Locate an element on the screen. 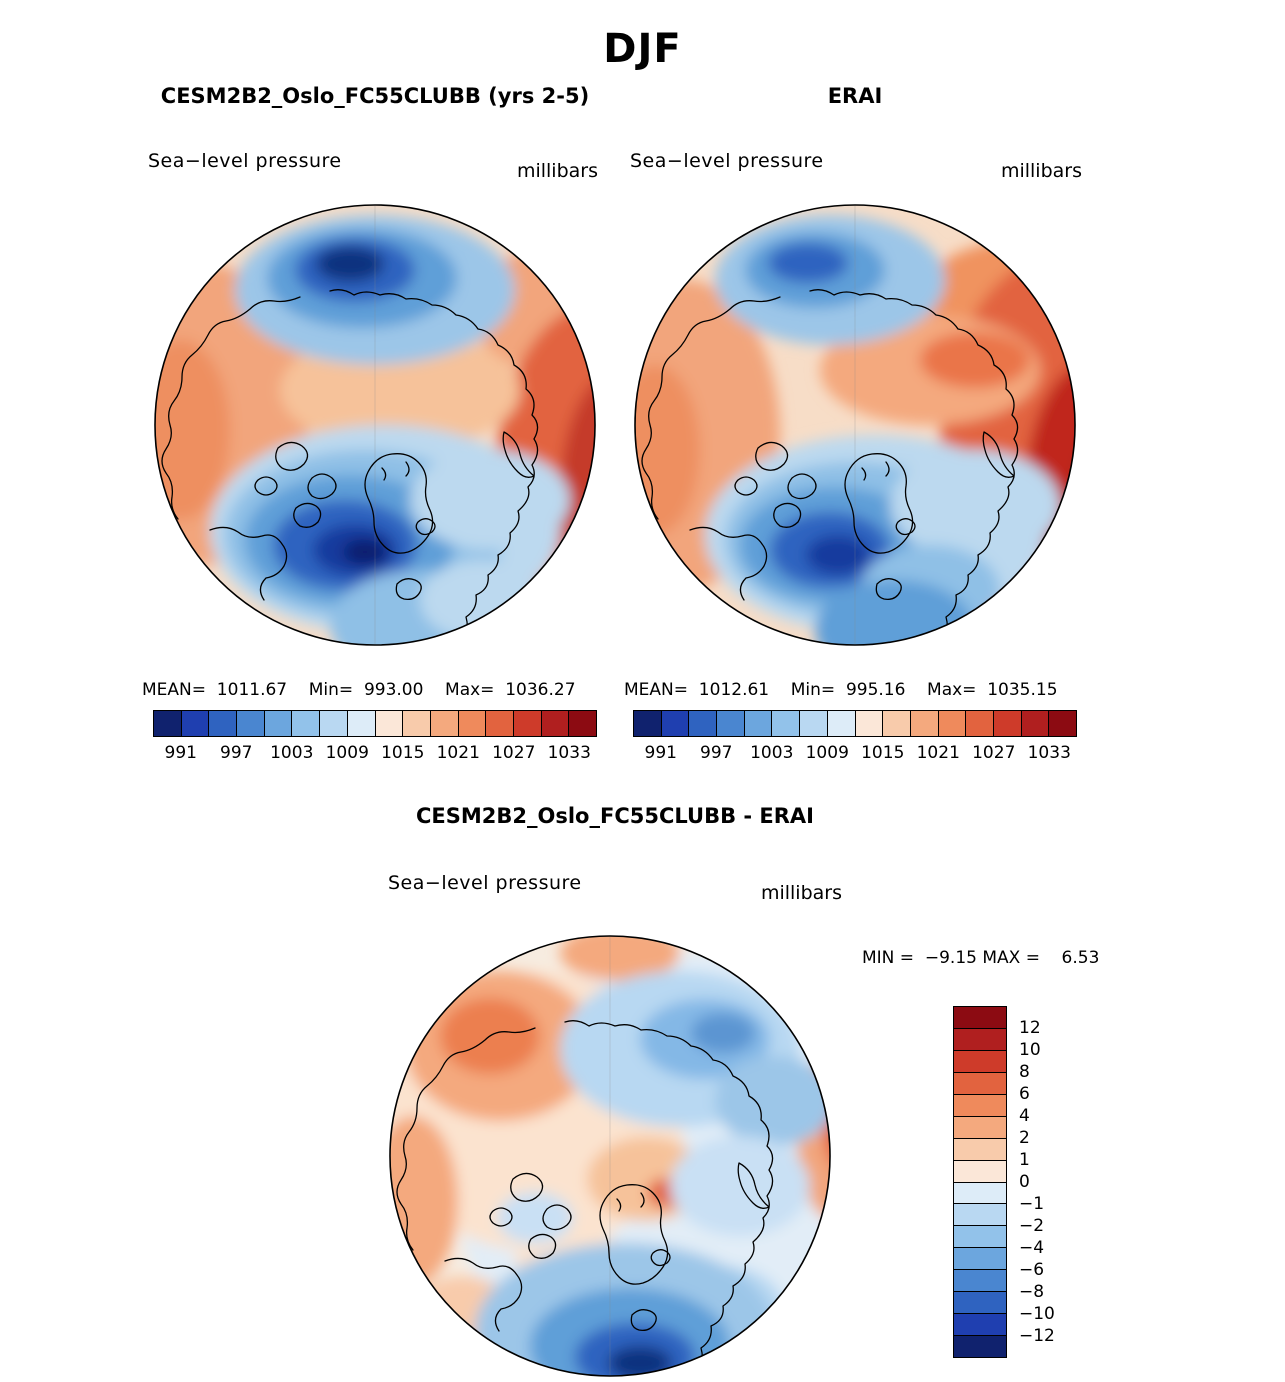  colorbar-ticks: 991 997 1003 1009 1015 1021 1027 1033 is located at coordinates (855, 755).